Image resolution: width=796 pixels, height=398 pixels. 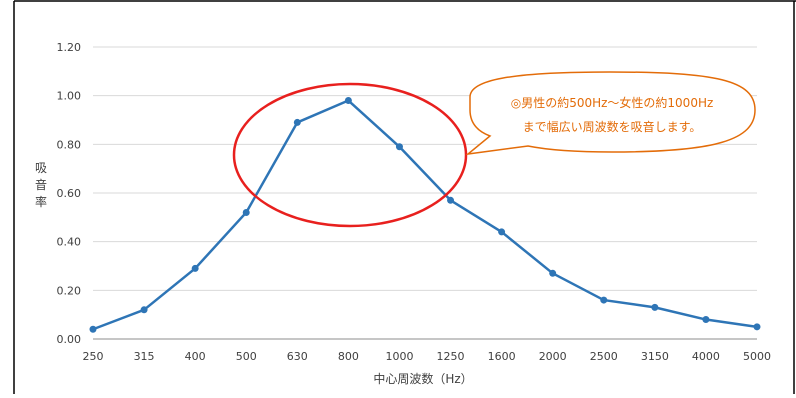 I want to click on annotation-callout: ◎男性の約500Hz～女性の約1000Hz まで幅広い周波数を吸音します。, so click(x=610, y=113).